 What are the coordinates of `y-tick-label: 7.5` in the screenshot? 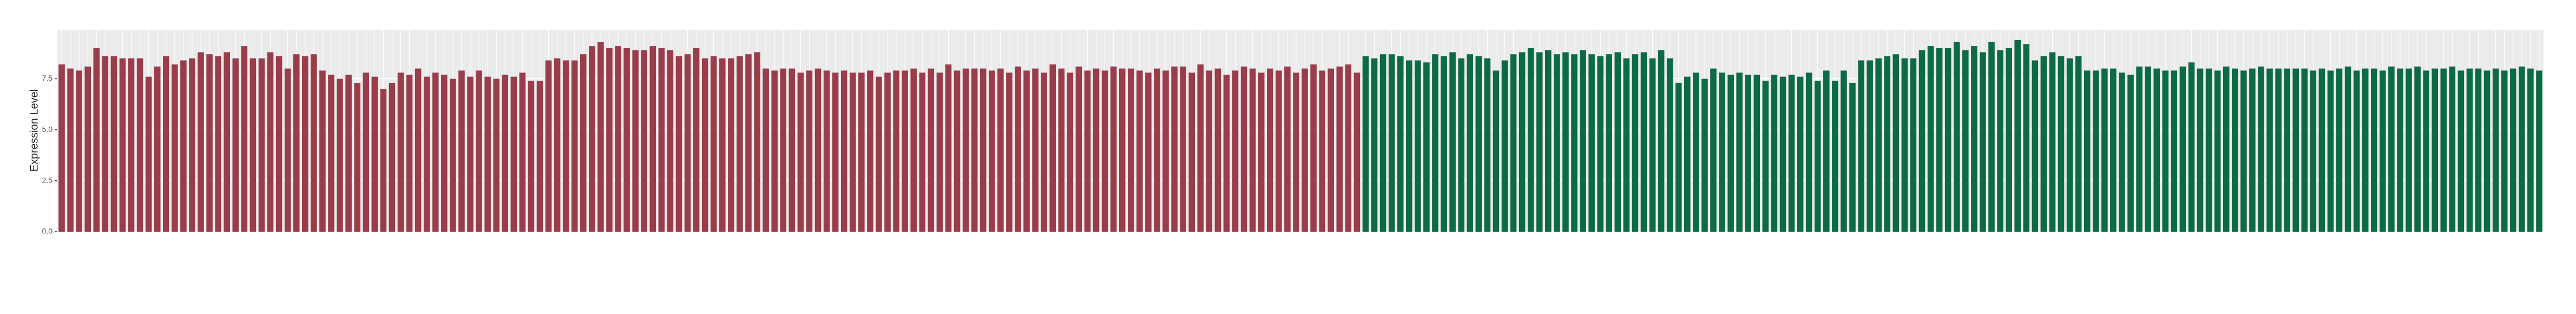 It's located at (47, 78).